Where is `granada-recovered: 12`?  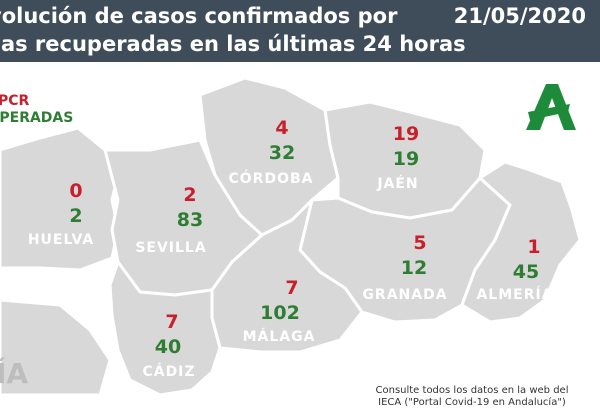 granada-recovered: 12 is located at coordinates (414, 268).